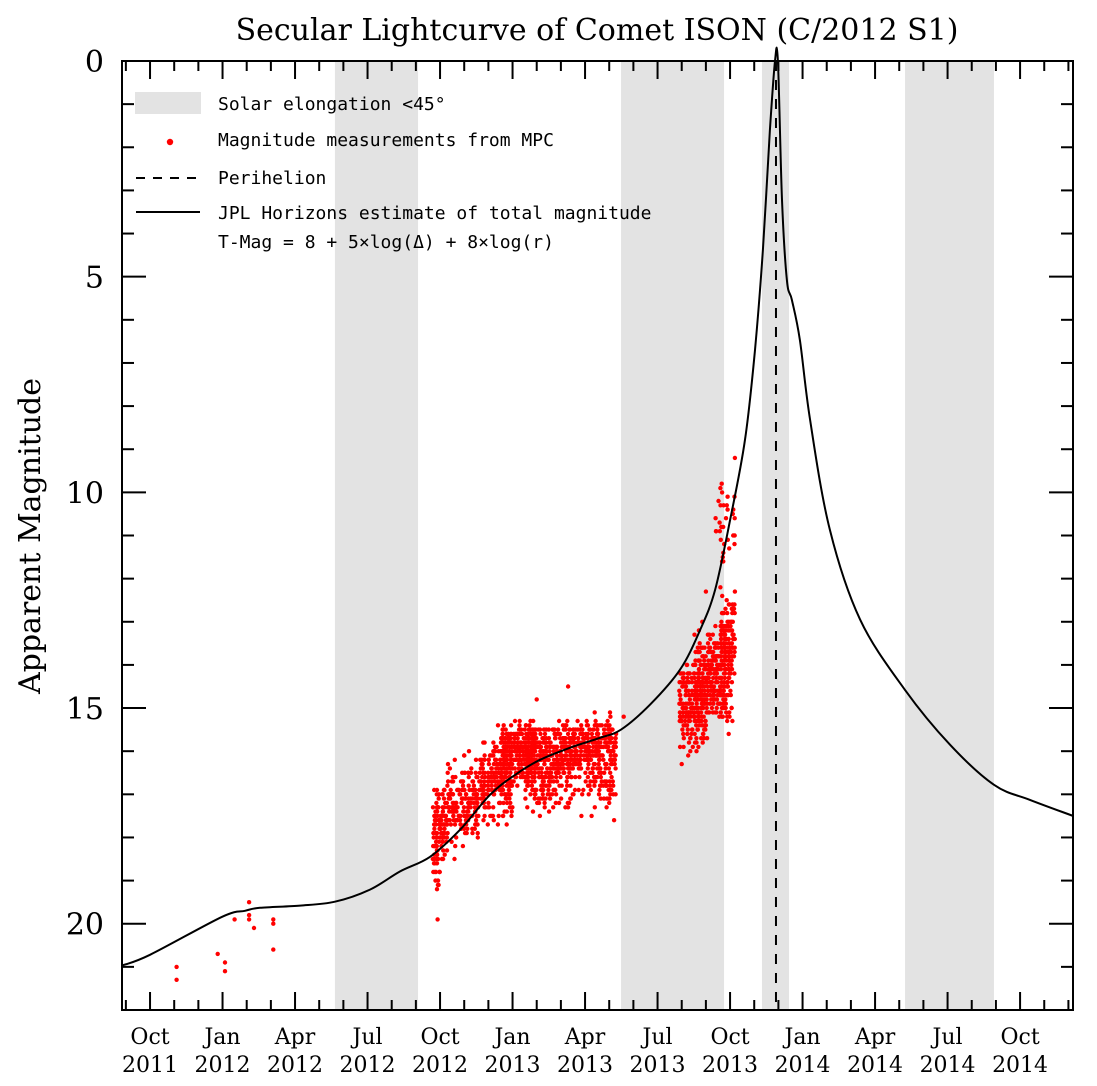  Describe the element at coordinates (168, 103) in the screenshot. I see `legend-band-swatch` at that location.